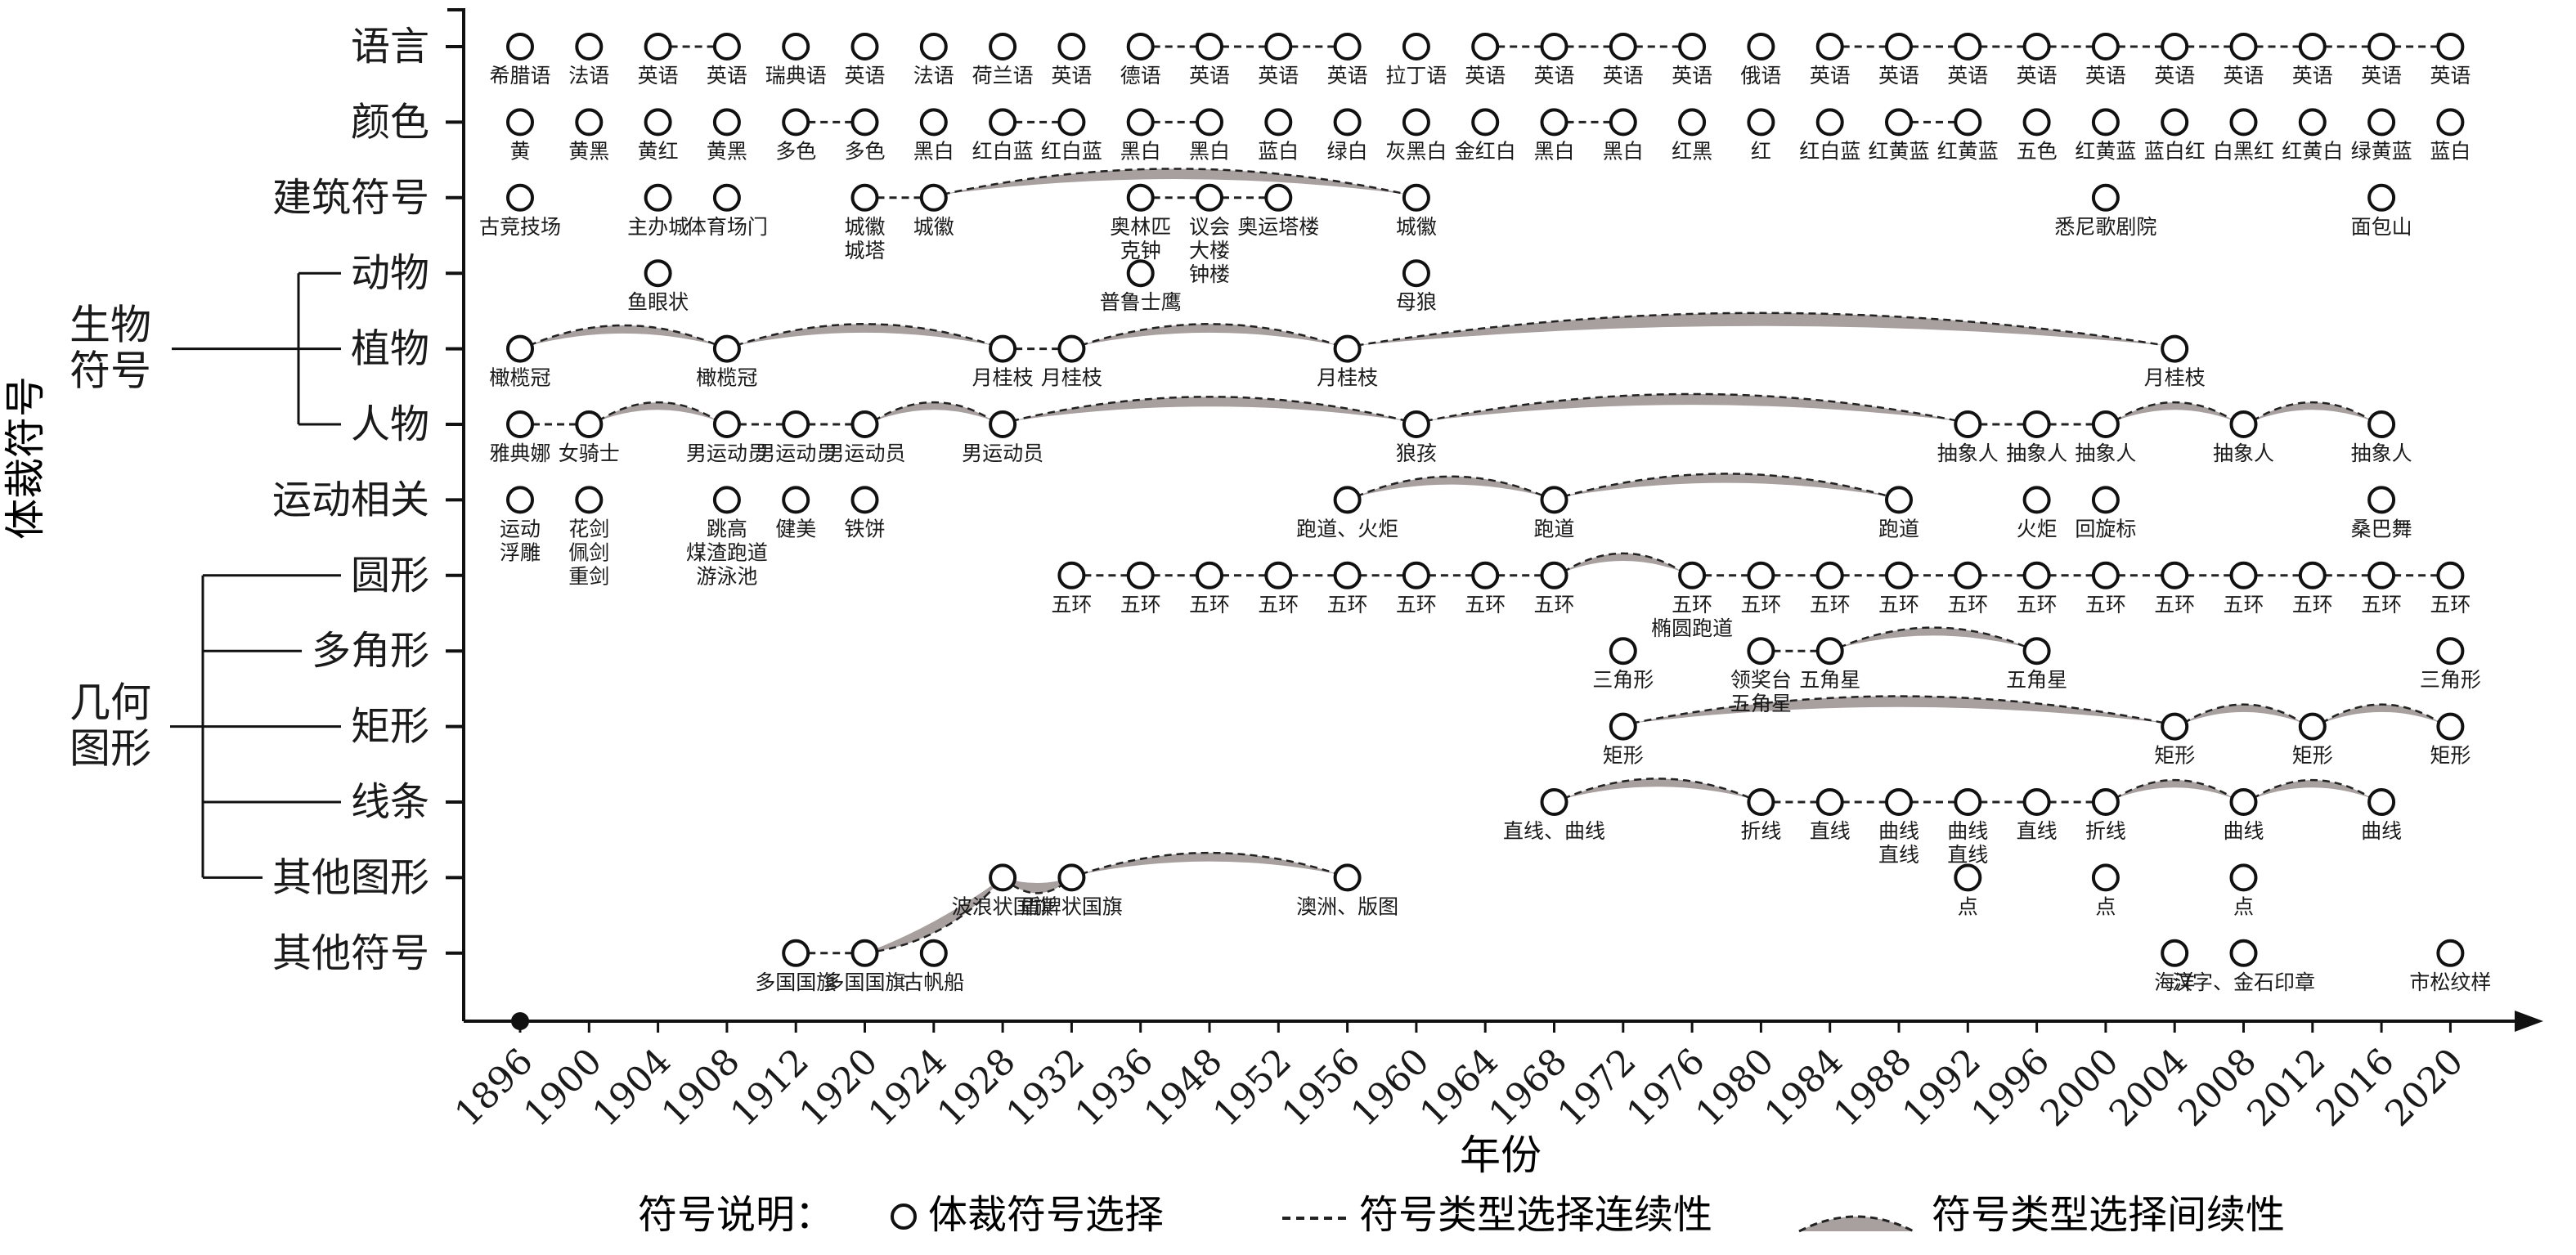 The width and height of the screenshot is (2576, 1255). What do you see at coordinates (2036, 680) in the screenshot?
I see `point-label: 五角星` at bounding box center [2036, 680].